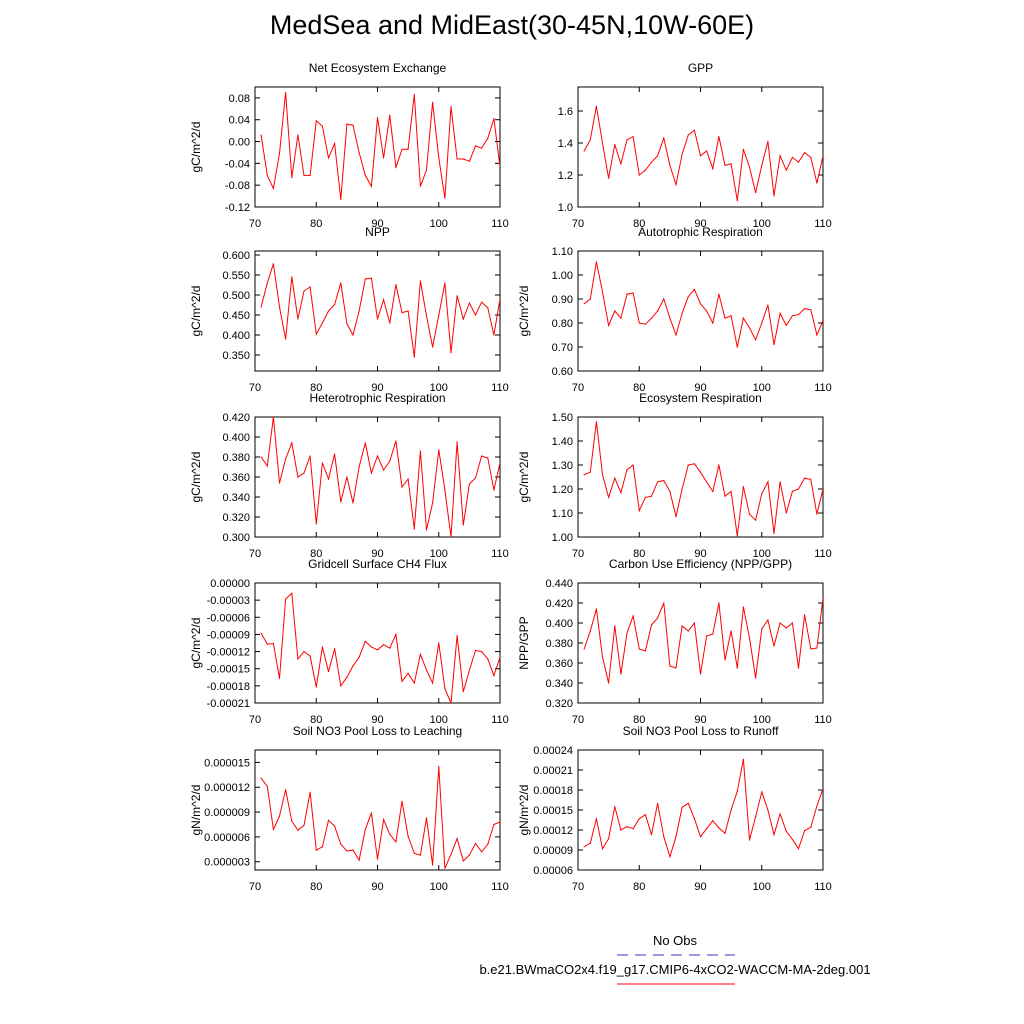  What do you see at coordinates (439, 224) in the screenshot?
I see `x-tick-label: 100` at bounding box center [439, 224].